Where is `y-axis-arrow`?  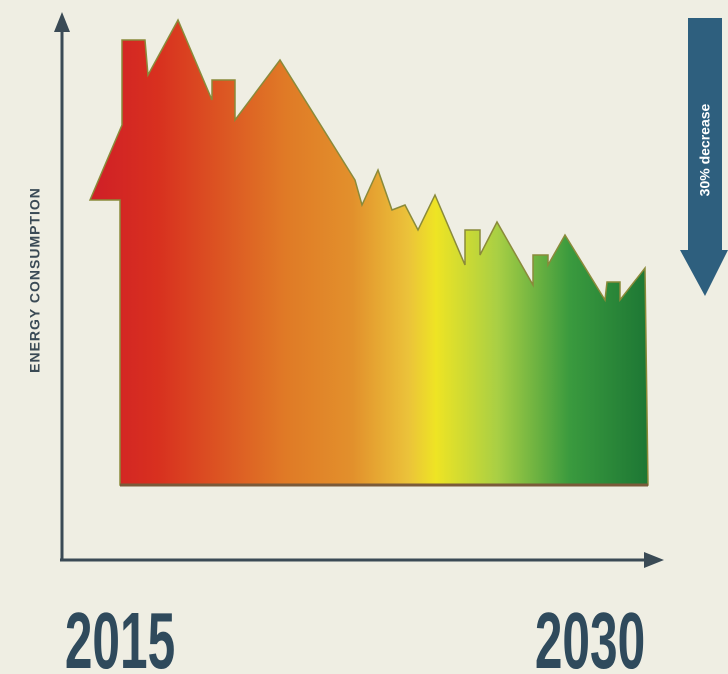
y-axis-arrow is located at coordinates (62, 22).